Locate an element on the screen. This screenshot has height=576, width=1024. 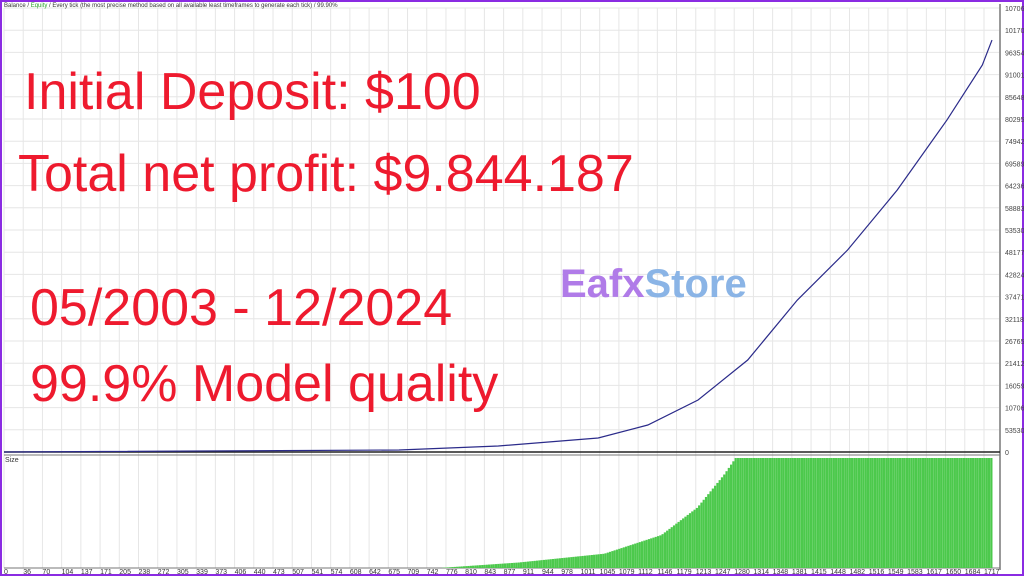
y-tick-label: 107060 is located at coordinates (1014, 409).